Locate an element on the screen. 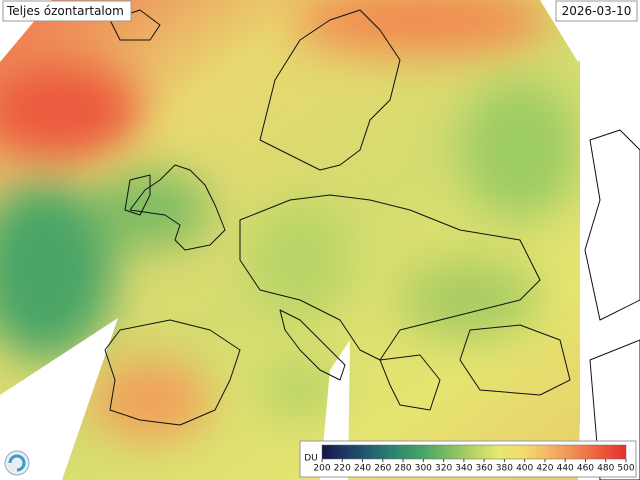 The image size is (640, 480). colorbar-tick-label: 380 is located at coordinates (504, 469).